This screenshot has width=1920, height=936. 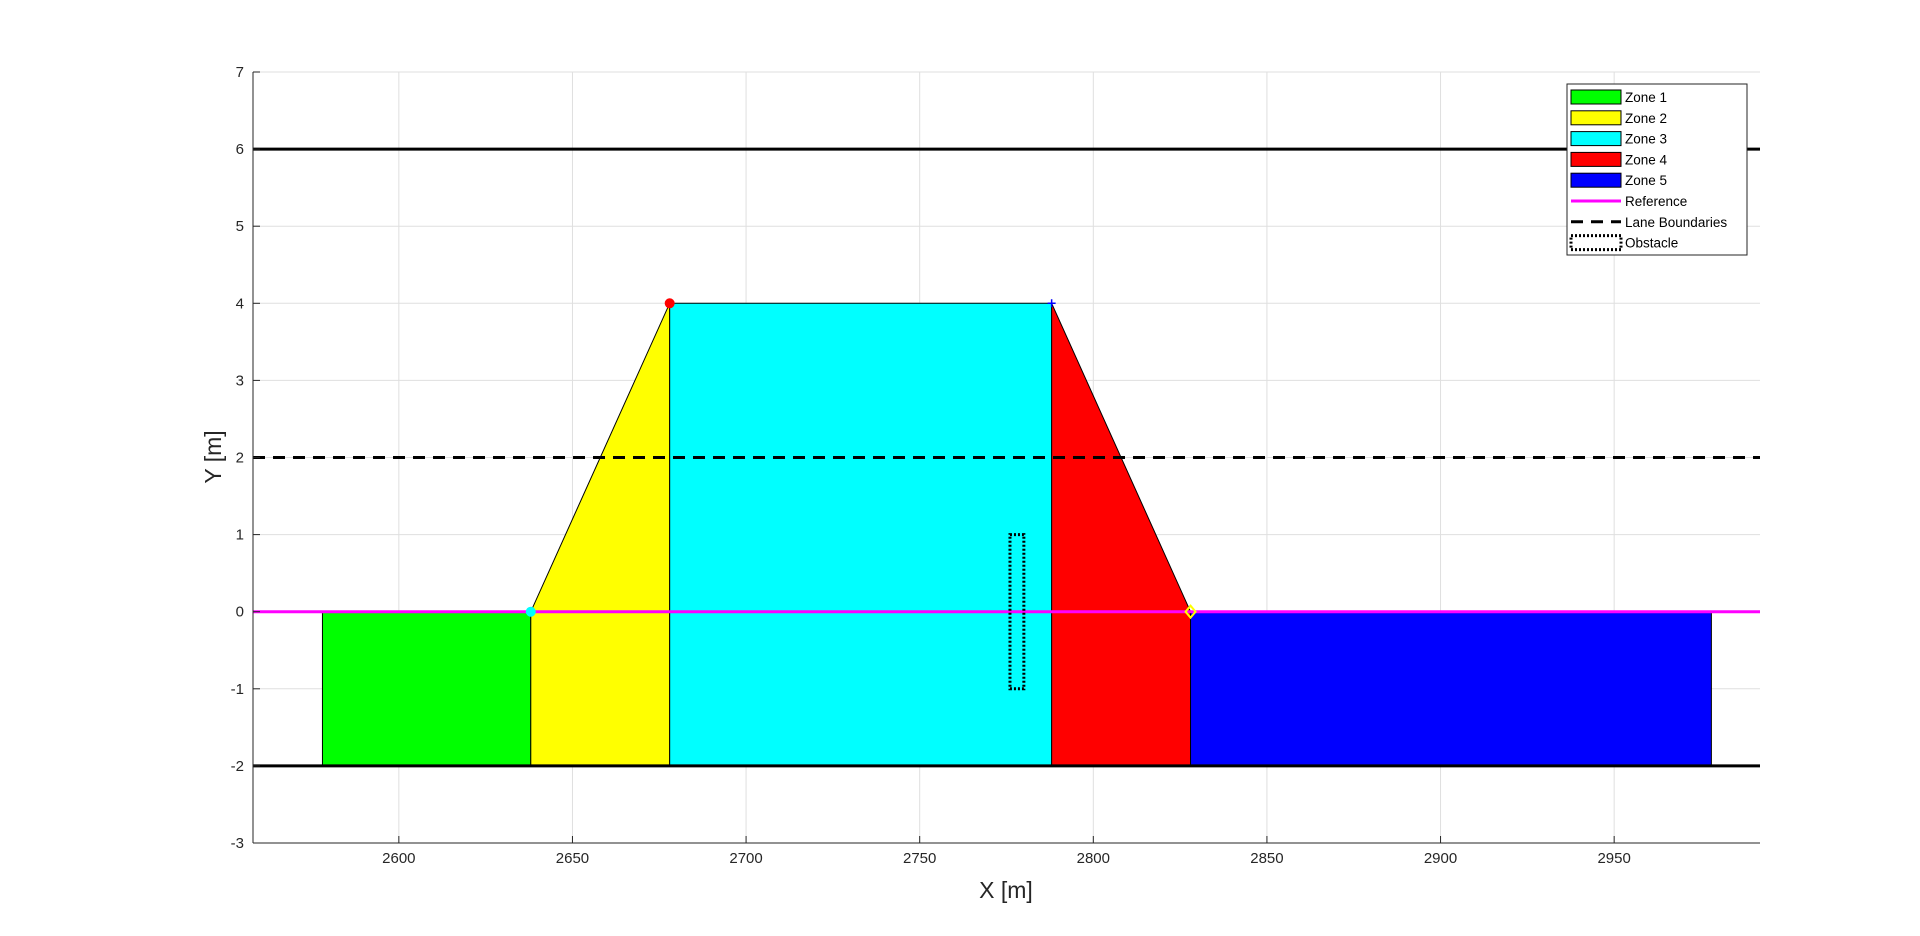 I want to click on legend-label-zone-1: Zone 1, so click(x=1646, y=97).